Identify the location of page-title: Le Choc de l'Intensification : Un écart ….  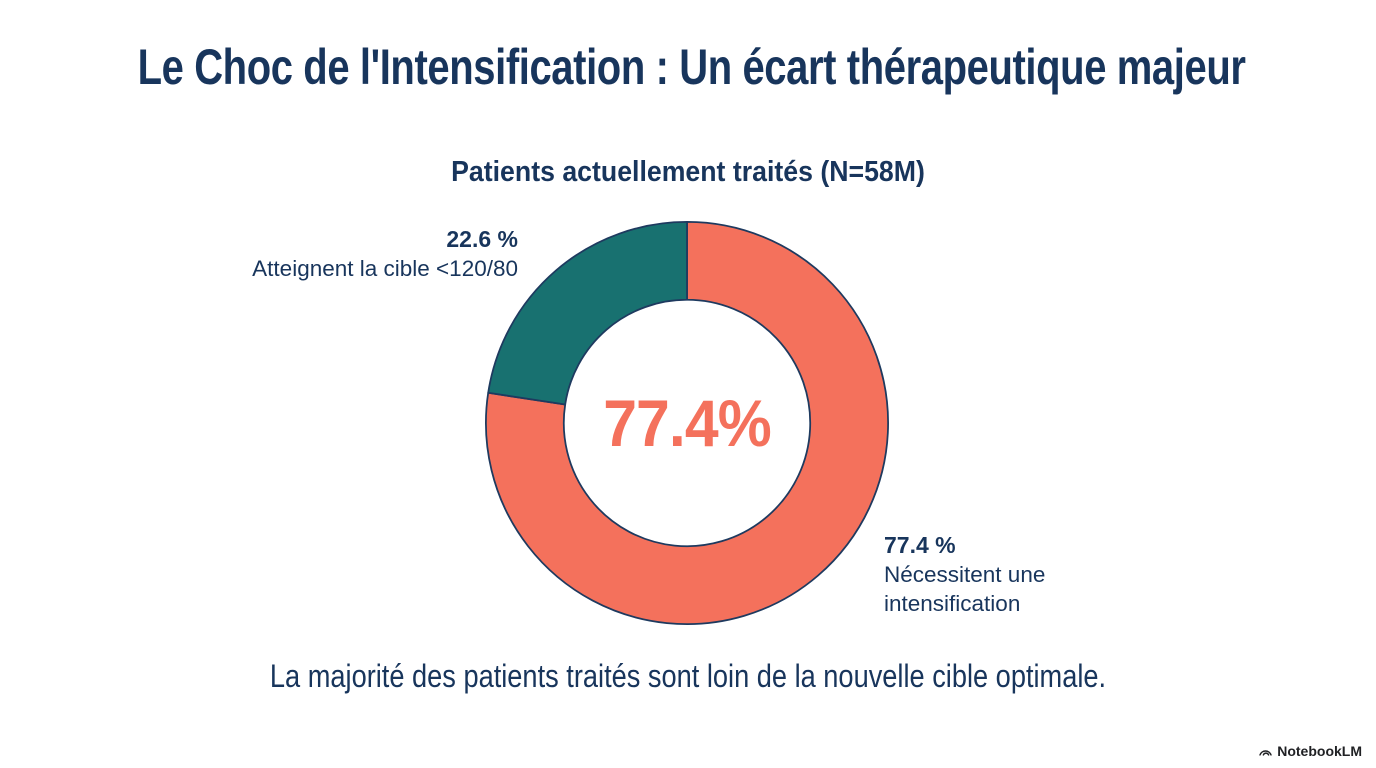
(691, 67).